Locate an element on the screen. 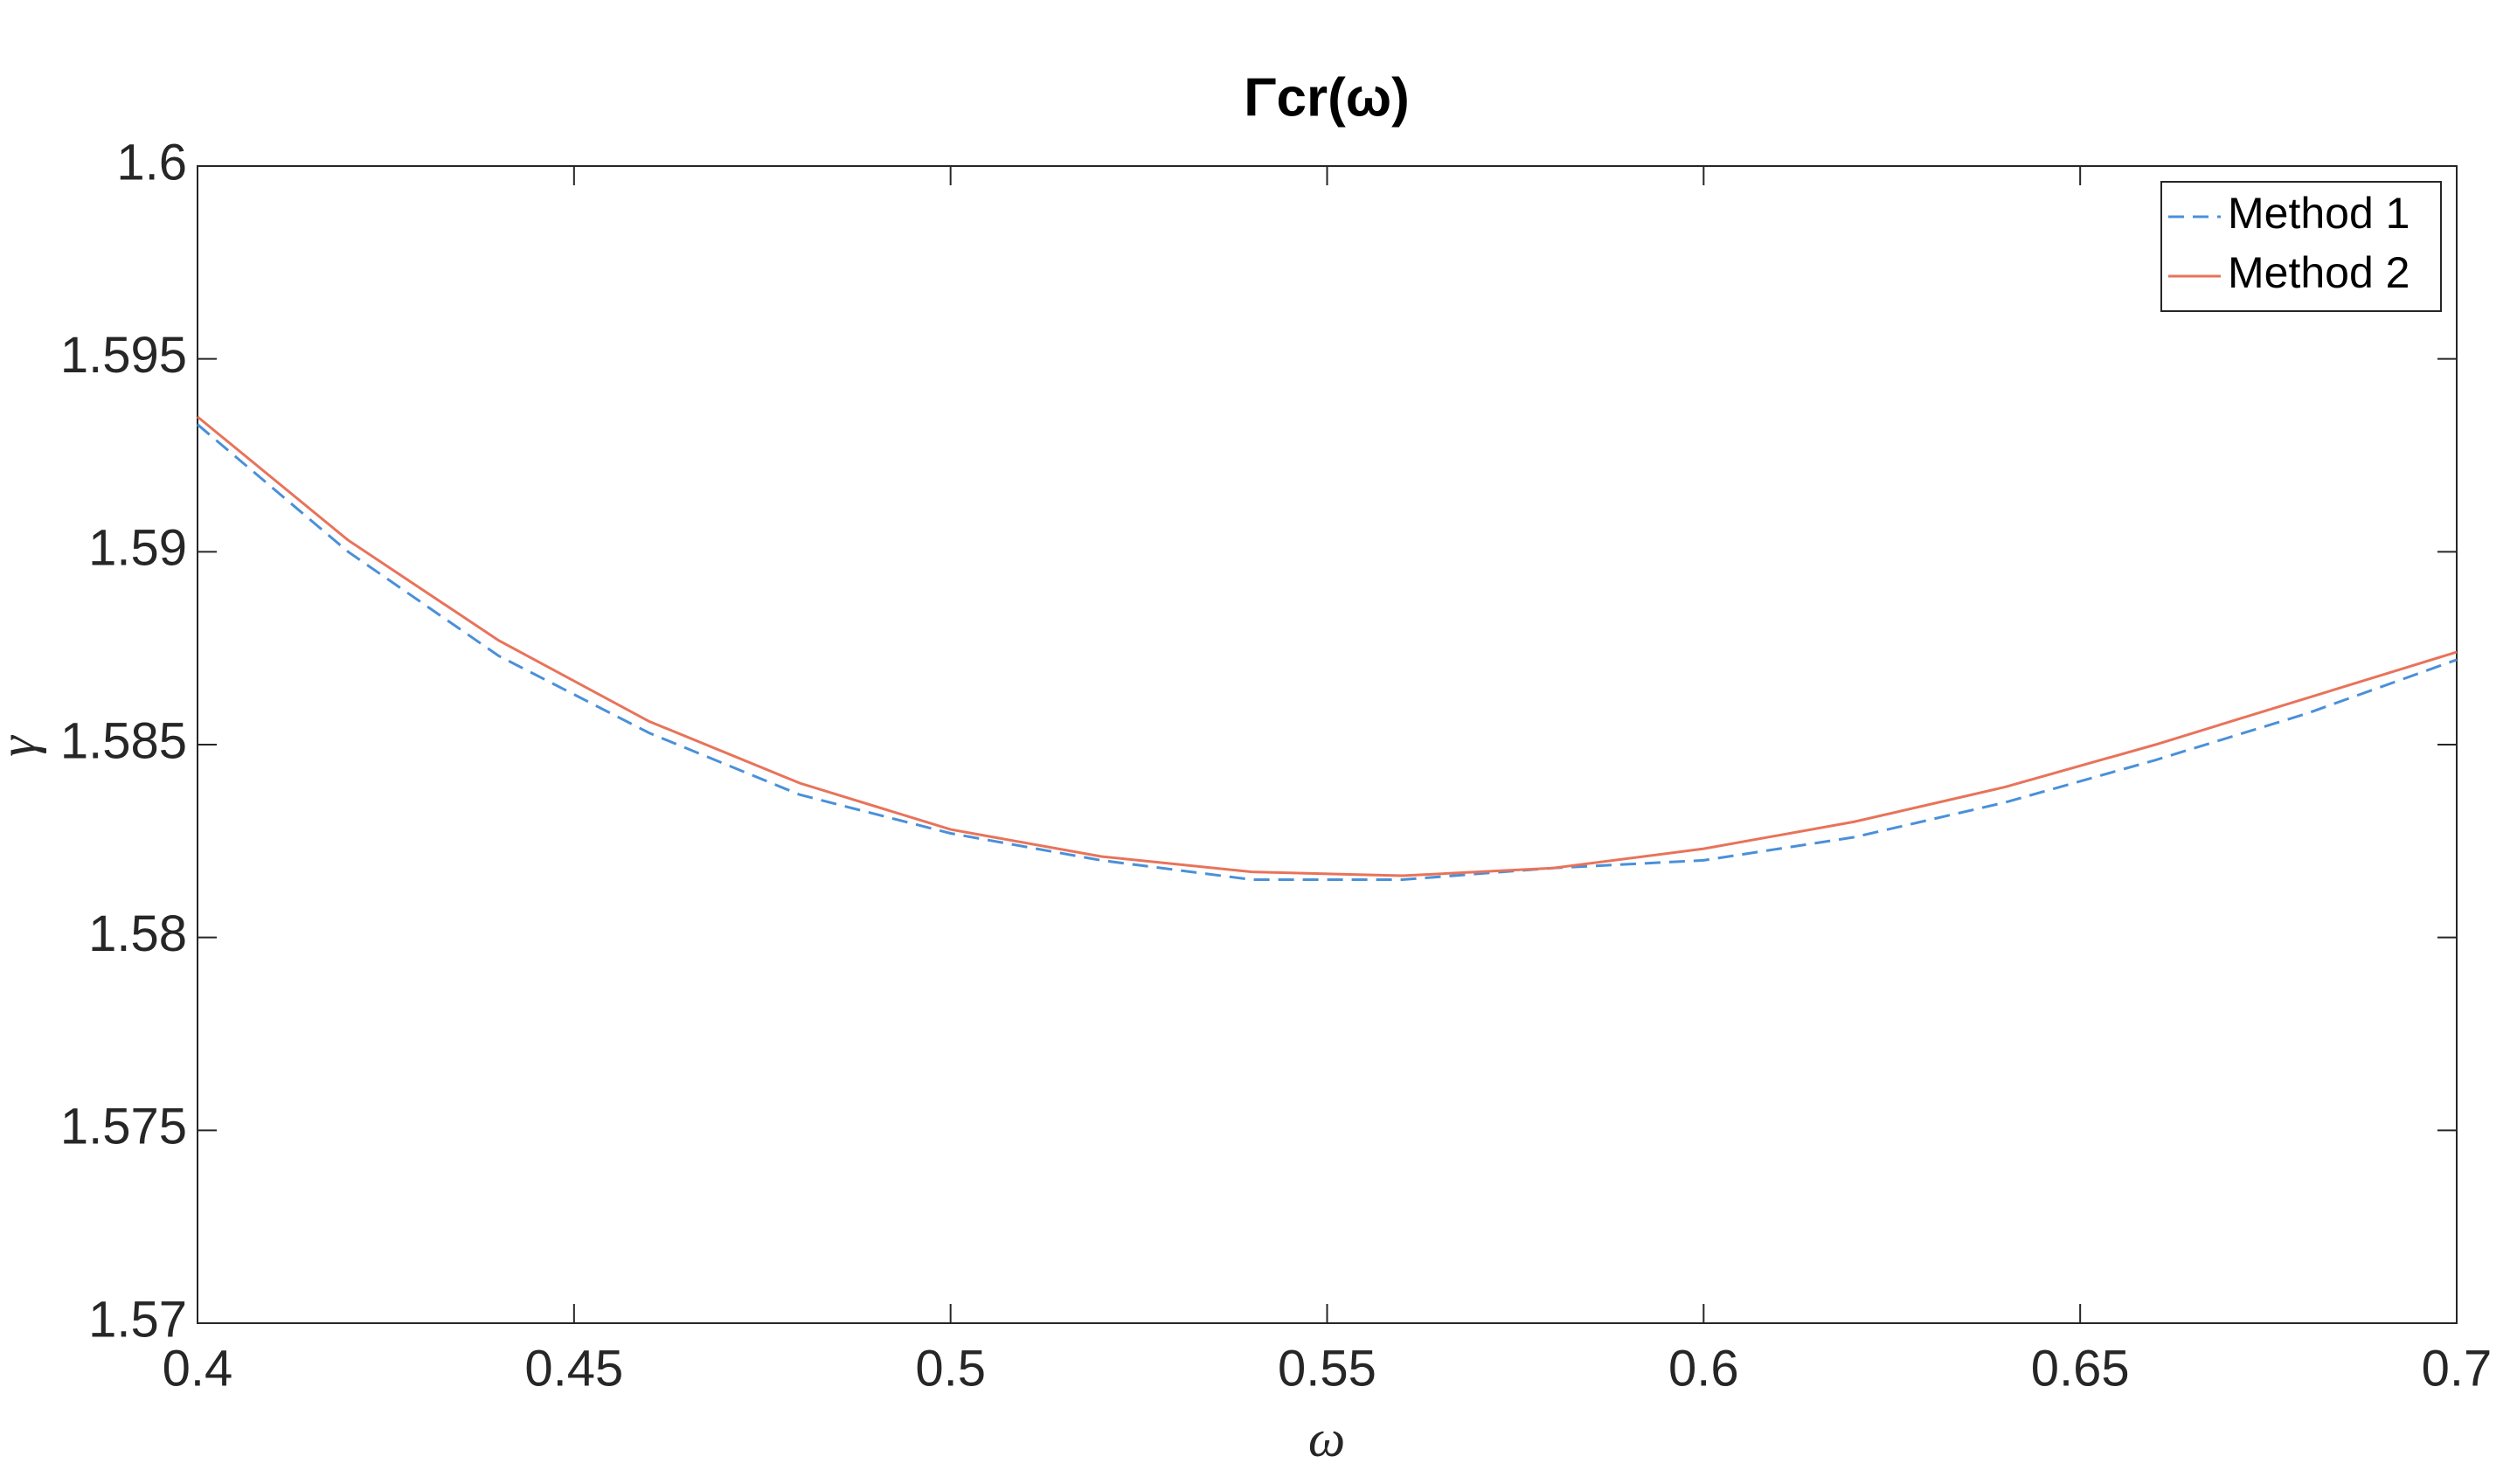  x-tick-label: 0.45 is located at coordinates (573, 1368).